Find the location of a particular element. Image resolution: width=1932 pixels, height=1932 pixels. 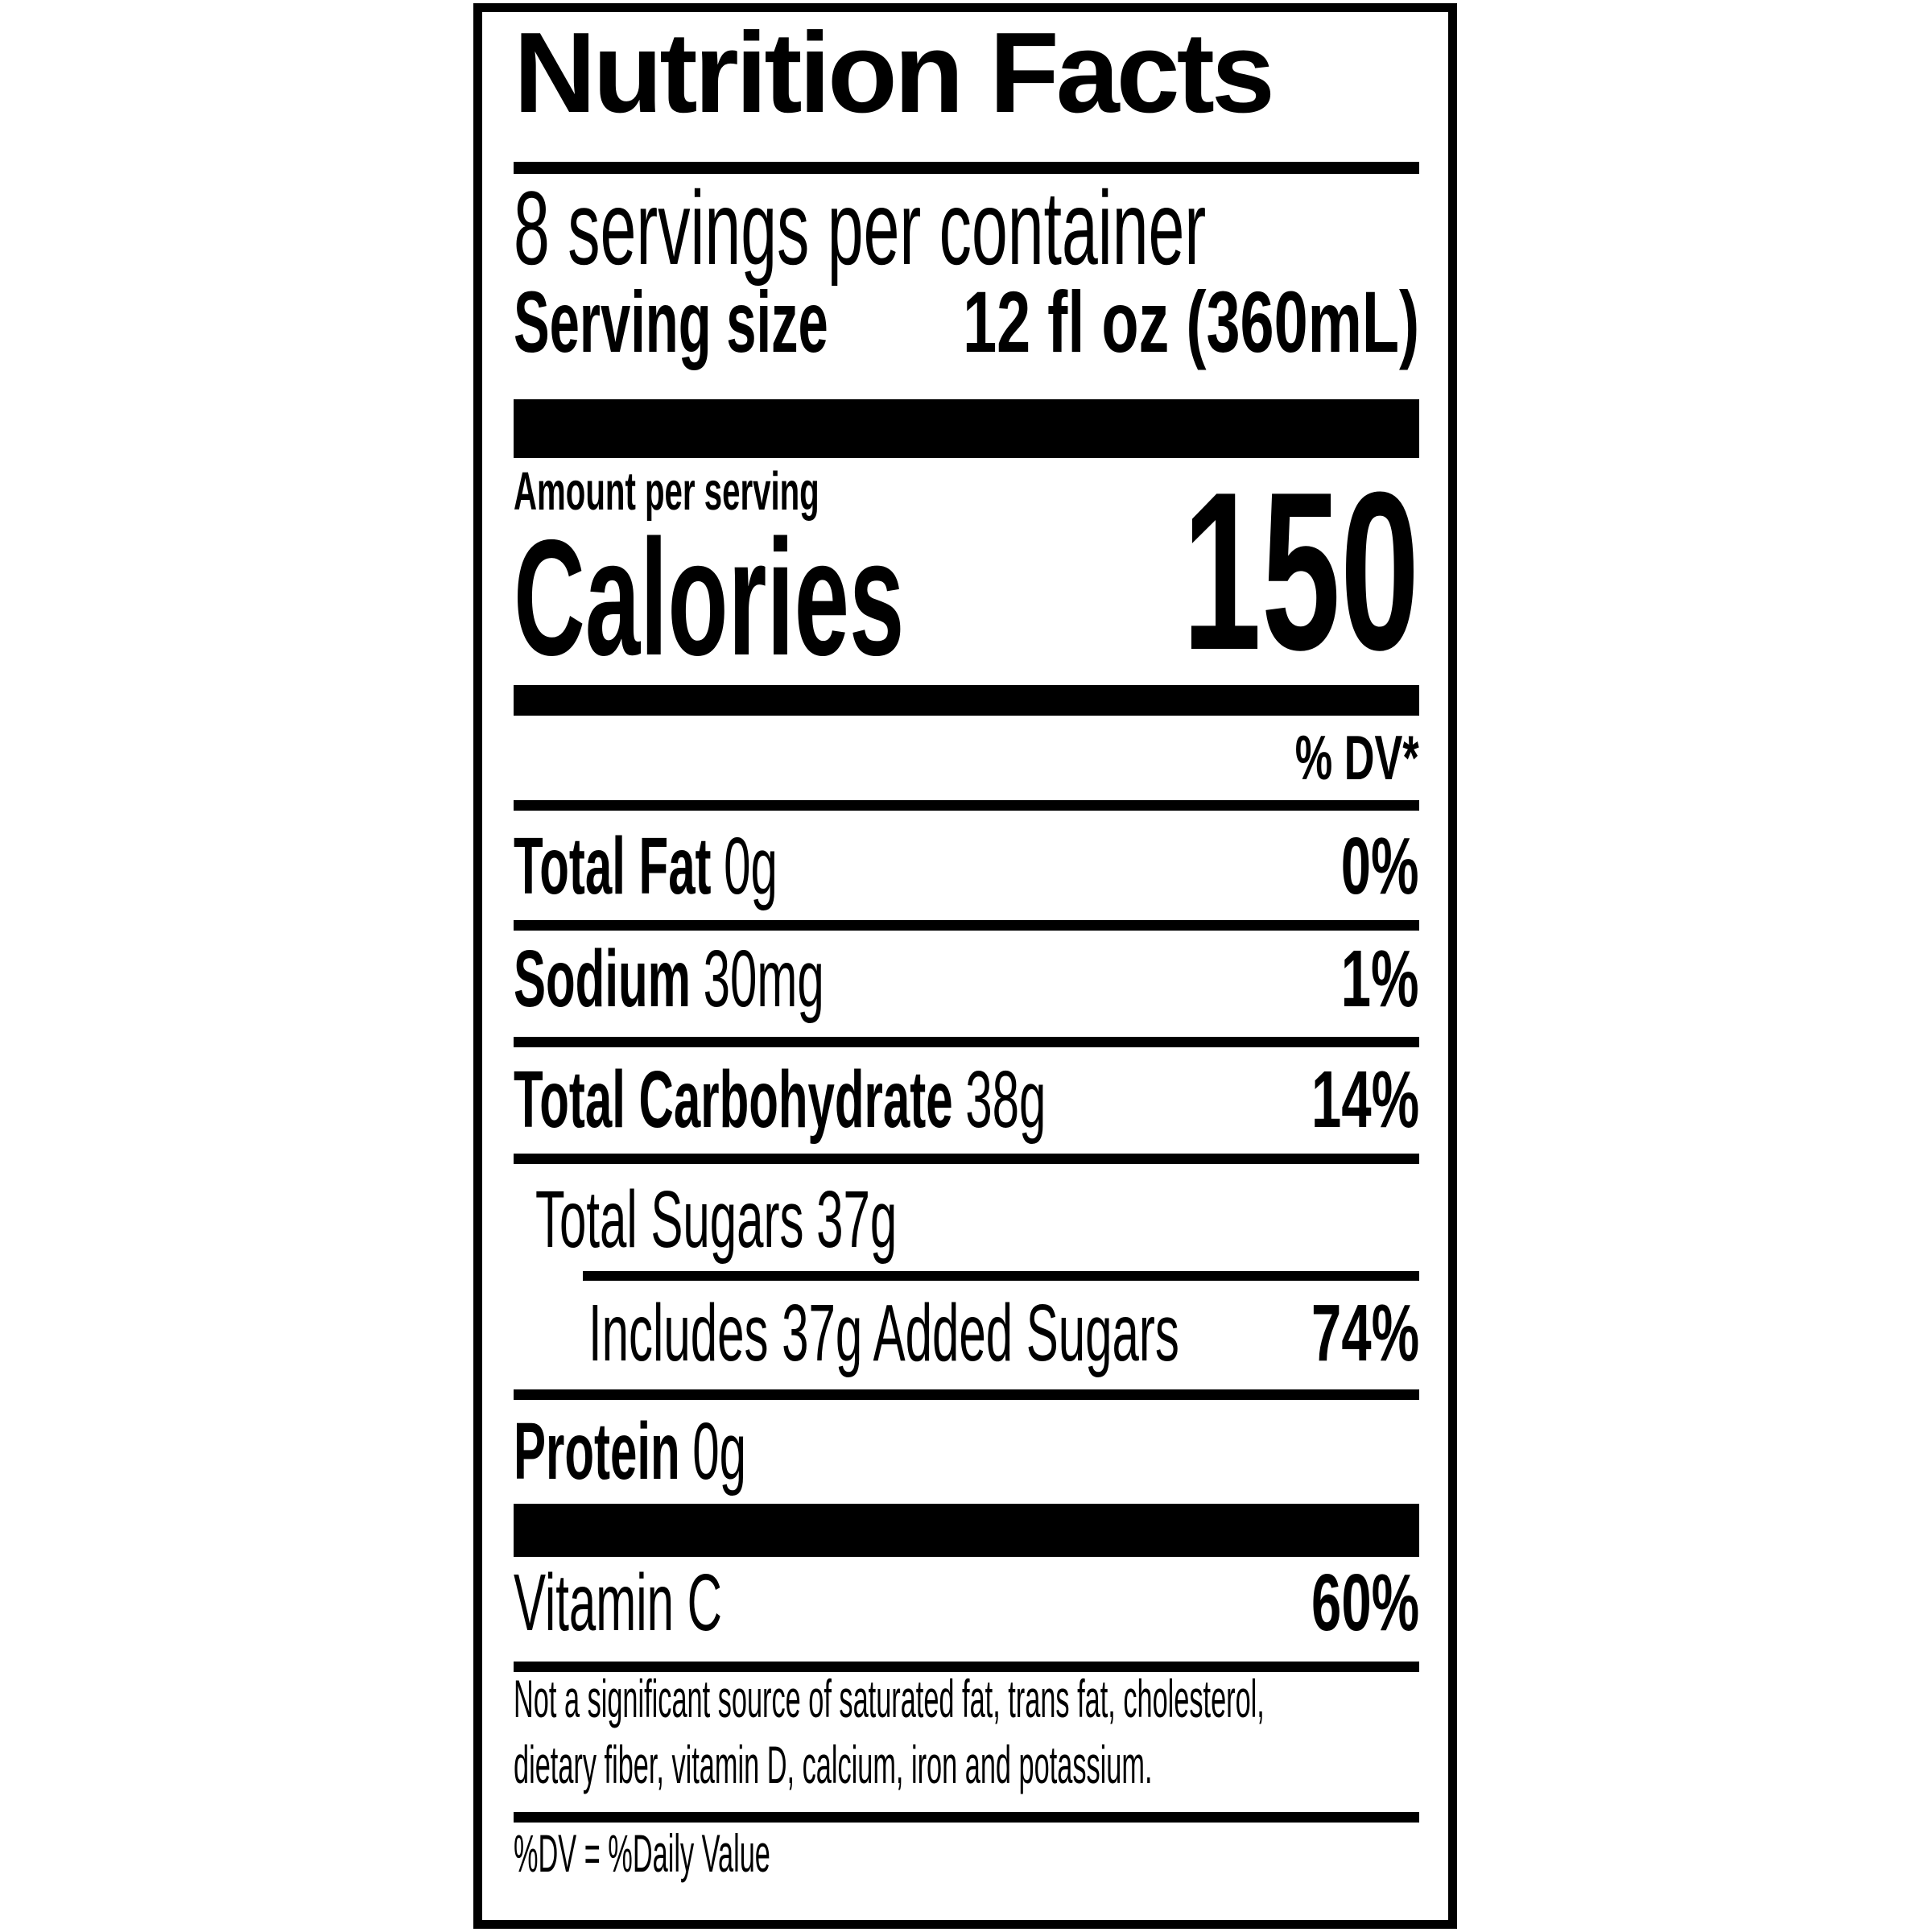

calories-label: Calories is located at coordinates (709, 598).